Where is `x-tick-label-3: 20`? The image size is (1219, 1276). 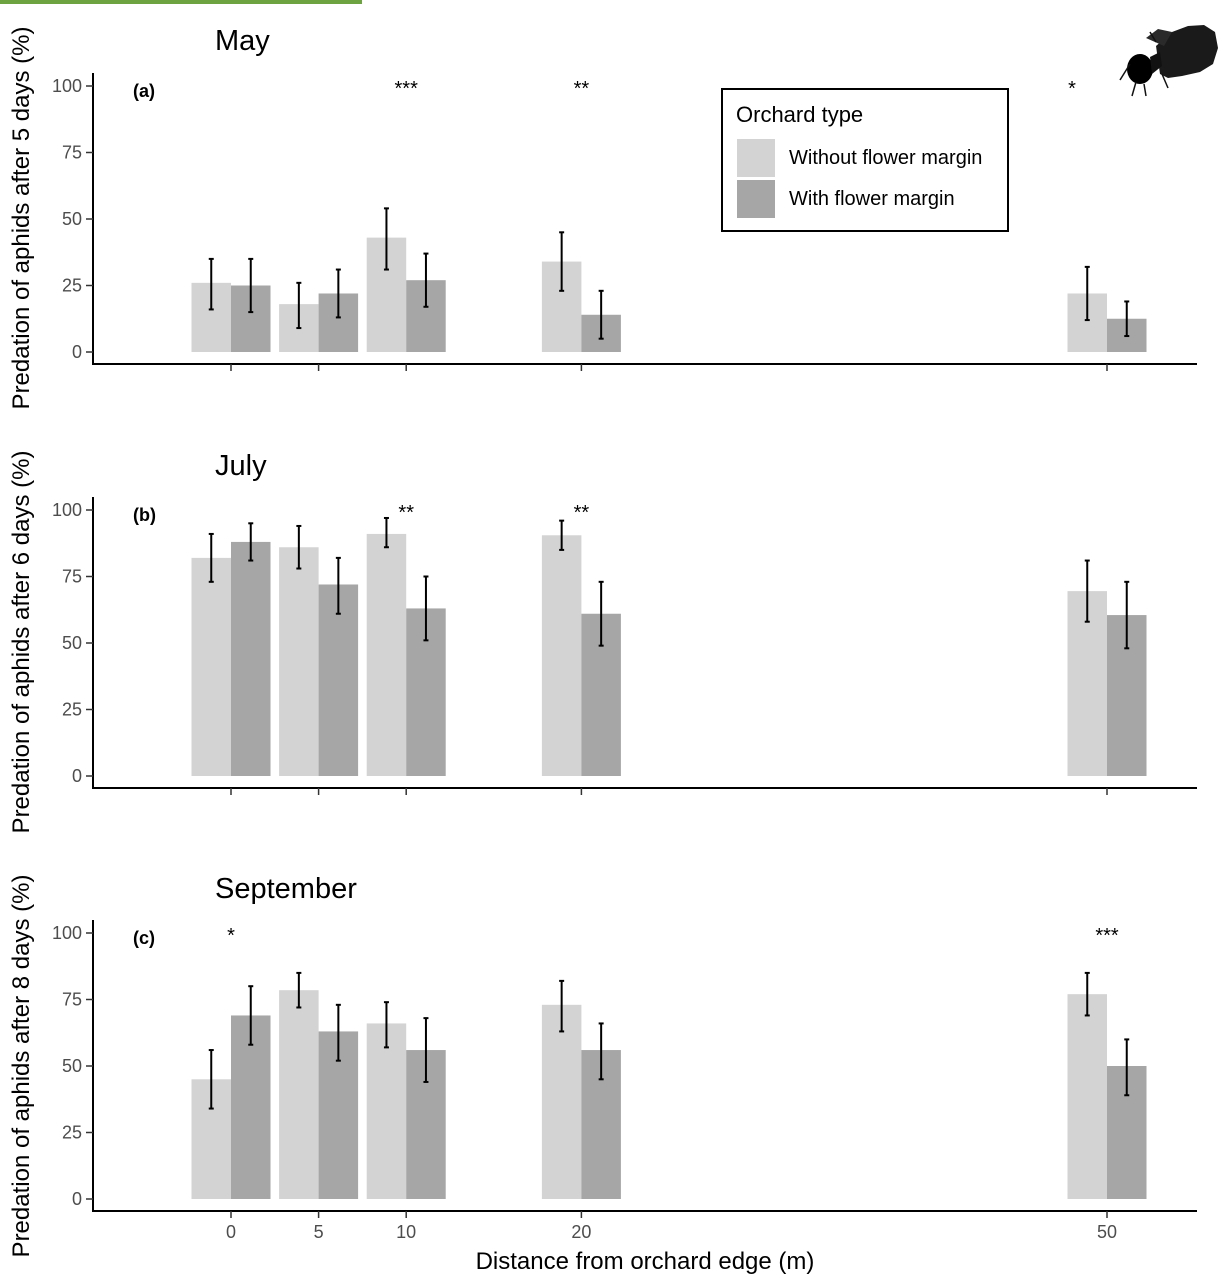
x-tick-label-3: 20 is located at coordinates (581, 1232).